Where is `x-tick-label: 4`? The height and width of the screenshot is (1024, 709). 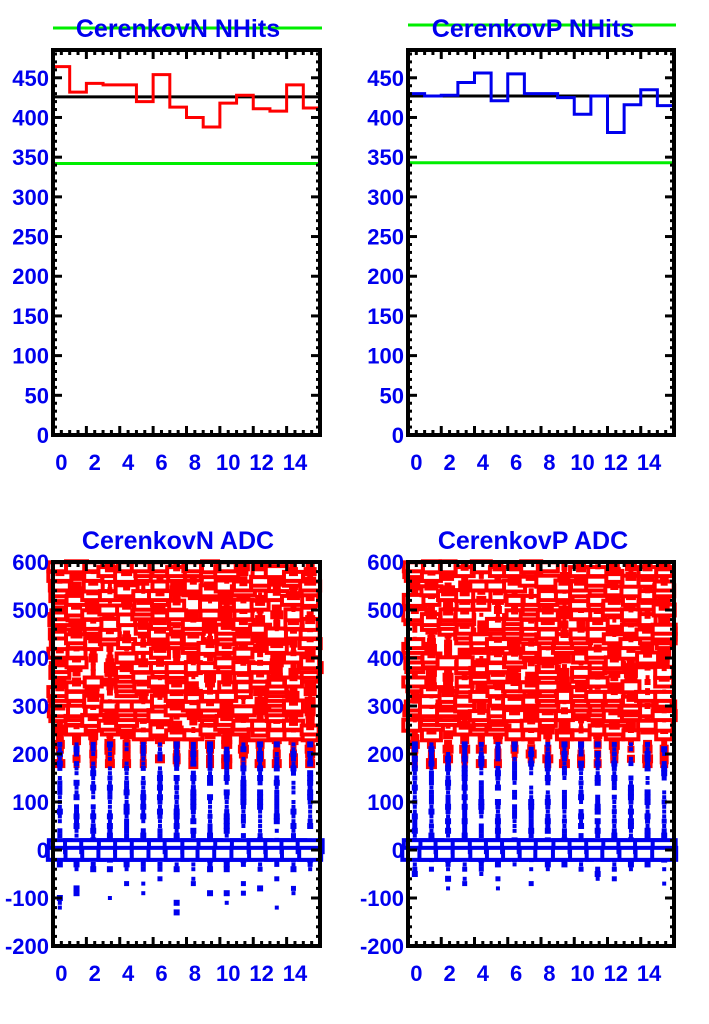
x-tick-label: 4 is located at coordinates (483, 973).